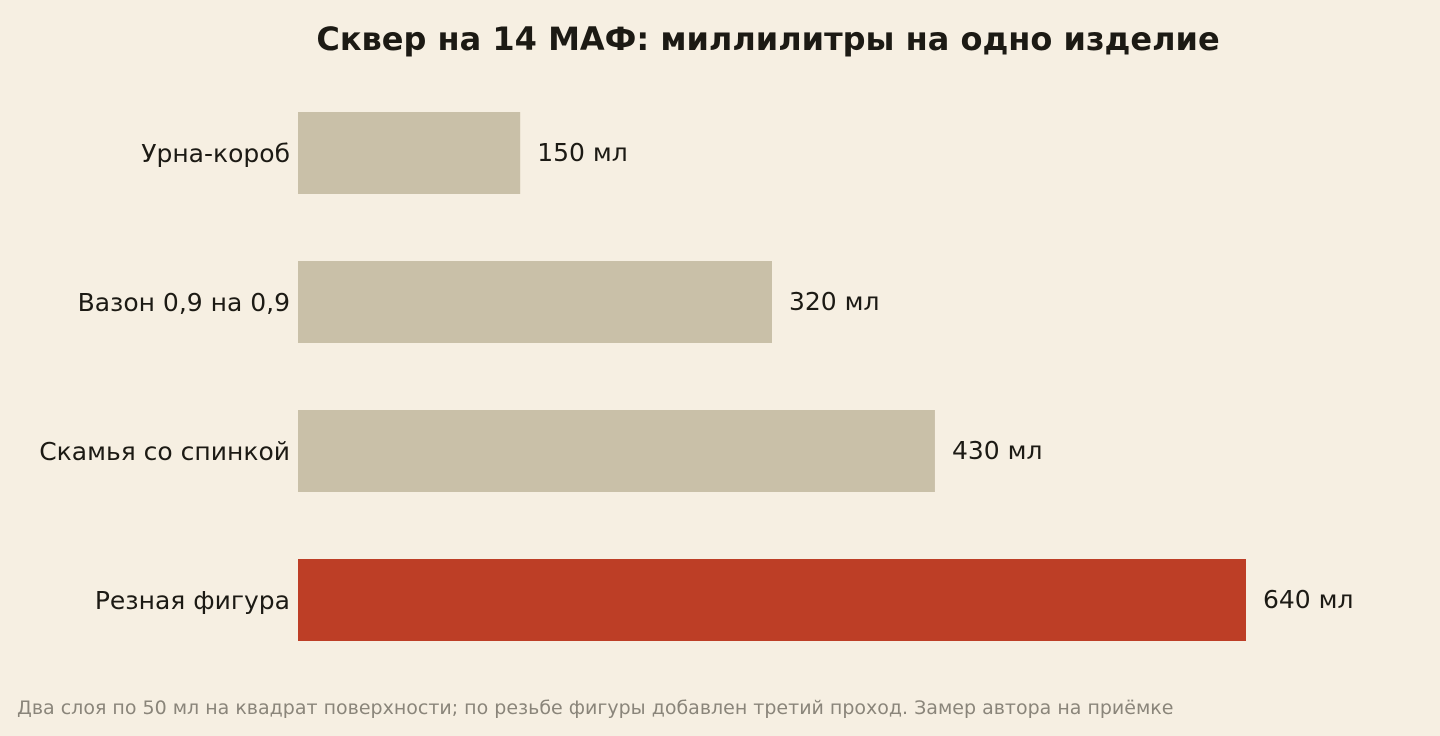  I want to click on category-label-4: Резная фигура, so click(192, 600).